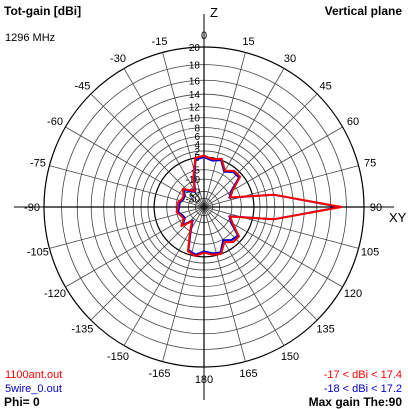  I want to click on angle-label: -75, so click(38, 164).